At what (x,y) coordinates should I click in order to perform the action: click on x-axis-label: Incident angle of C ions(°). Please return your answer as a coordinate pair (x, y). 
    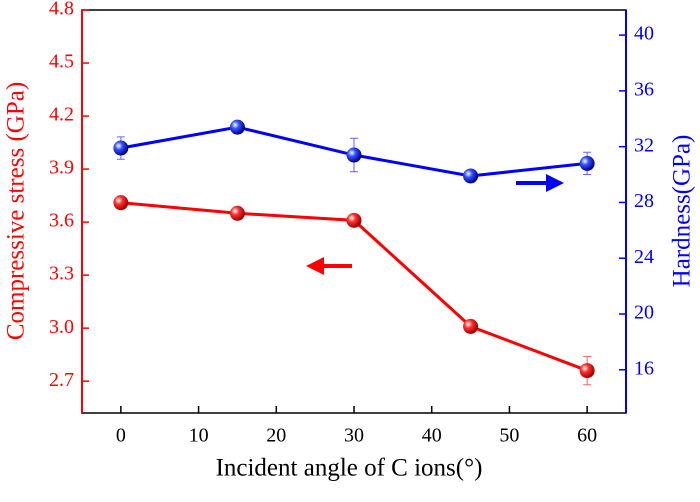
    Looking at the image, I should click on (349, 468).